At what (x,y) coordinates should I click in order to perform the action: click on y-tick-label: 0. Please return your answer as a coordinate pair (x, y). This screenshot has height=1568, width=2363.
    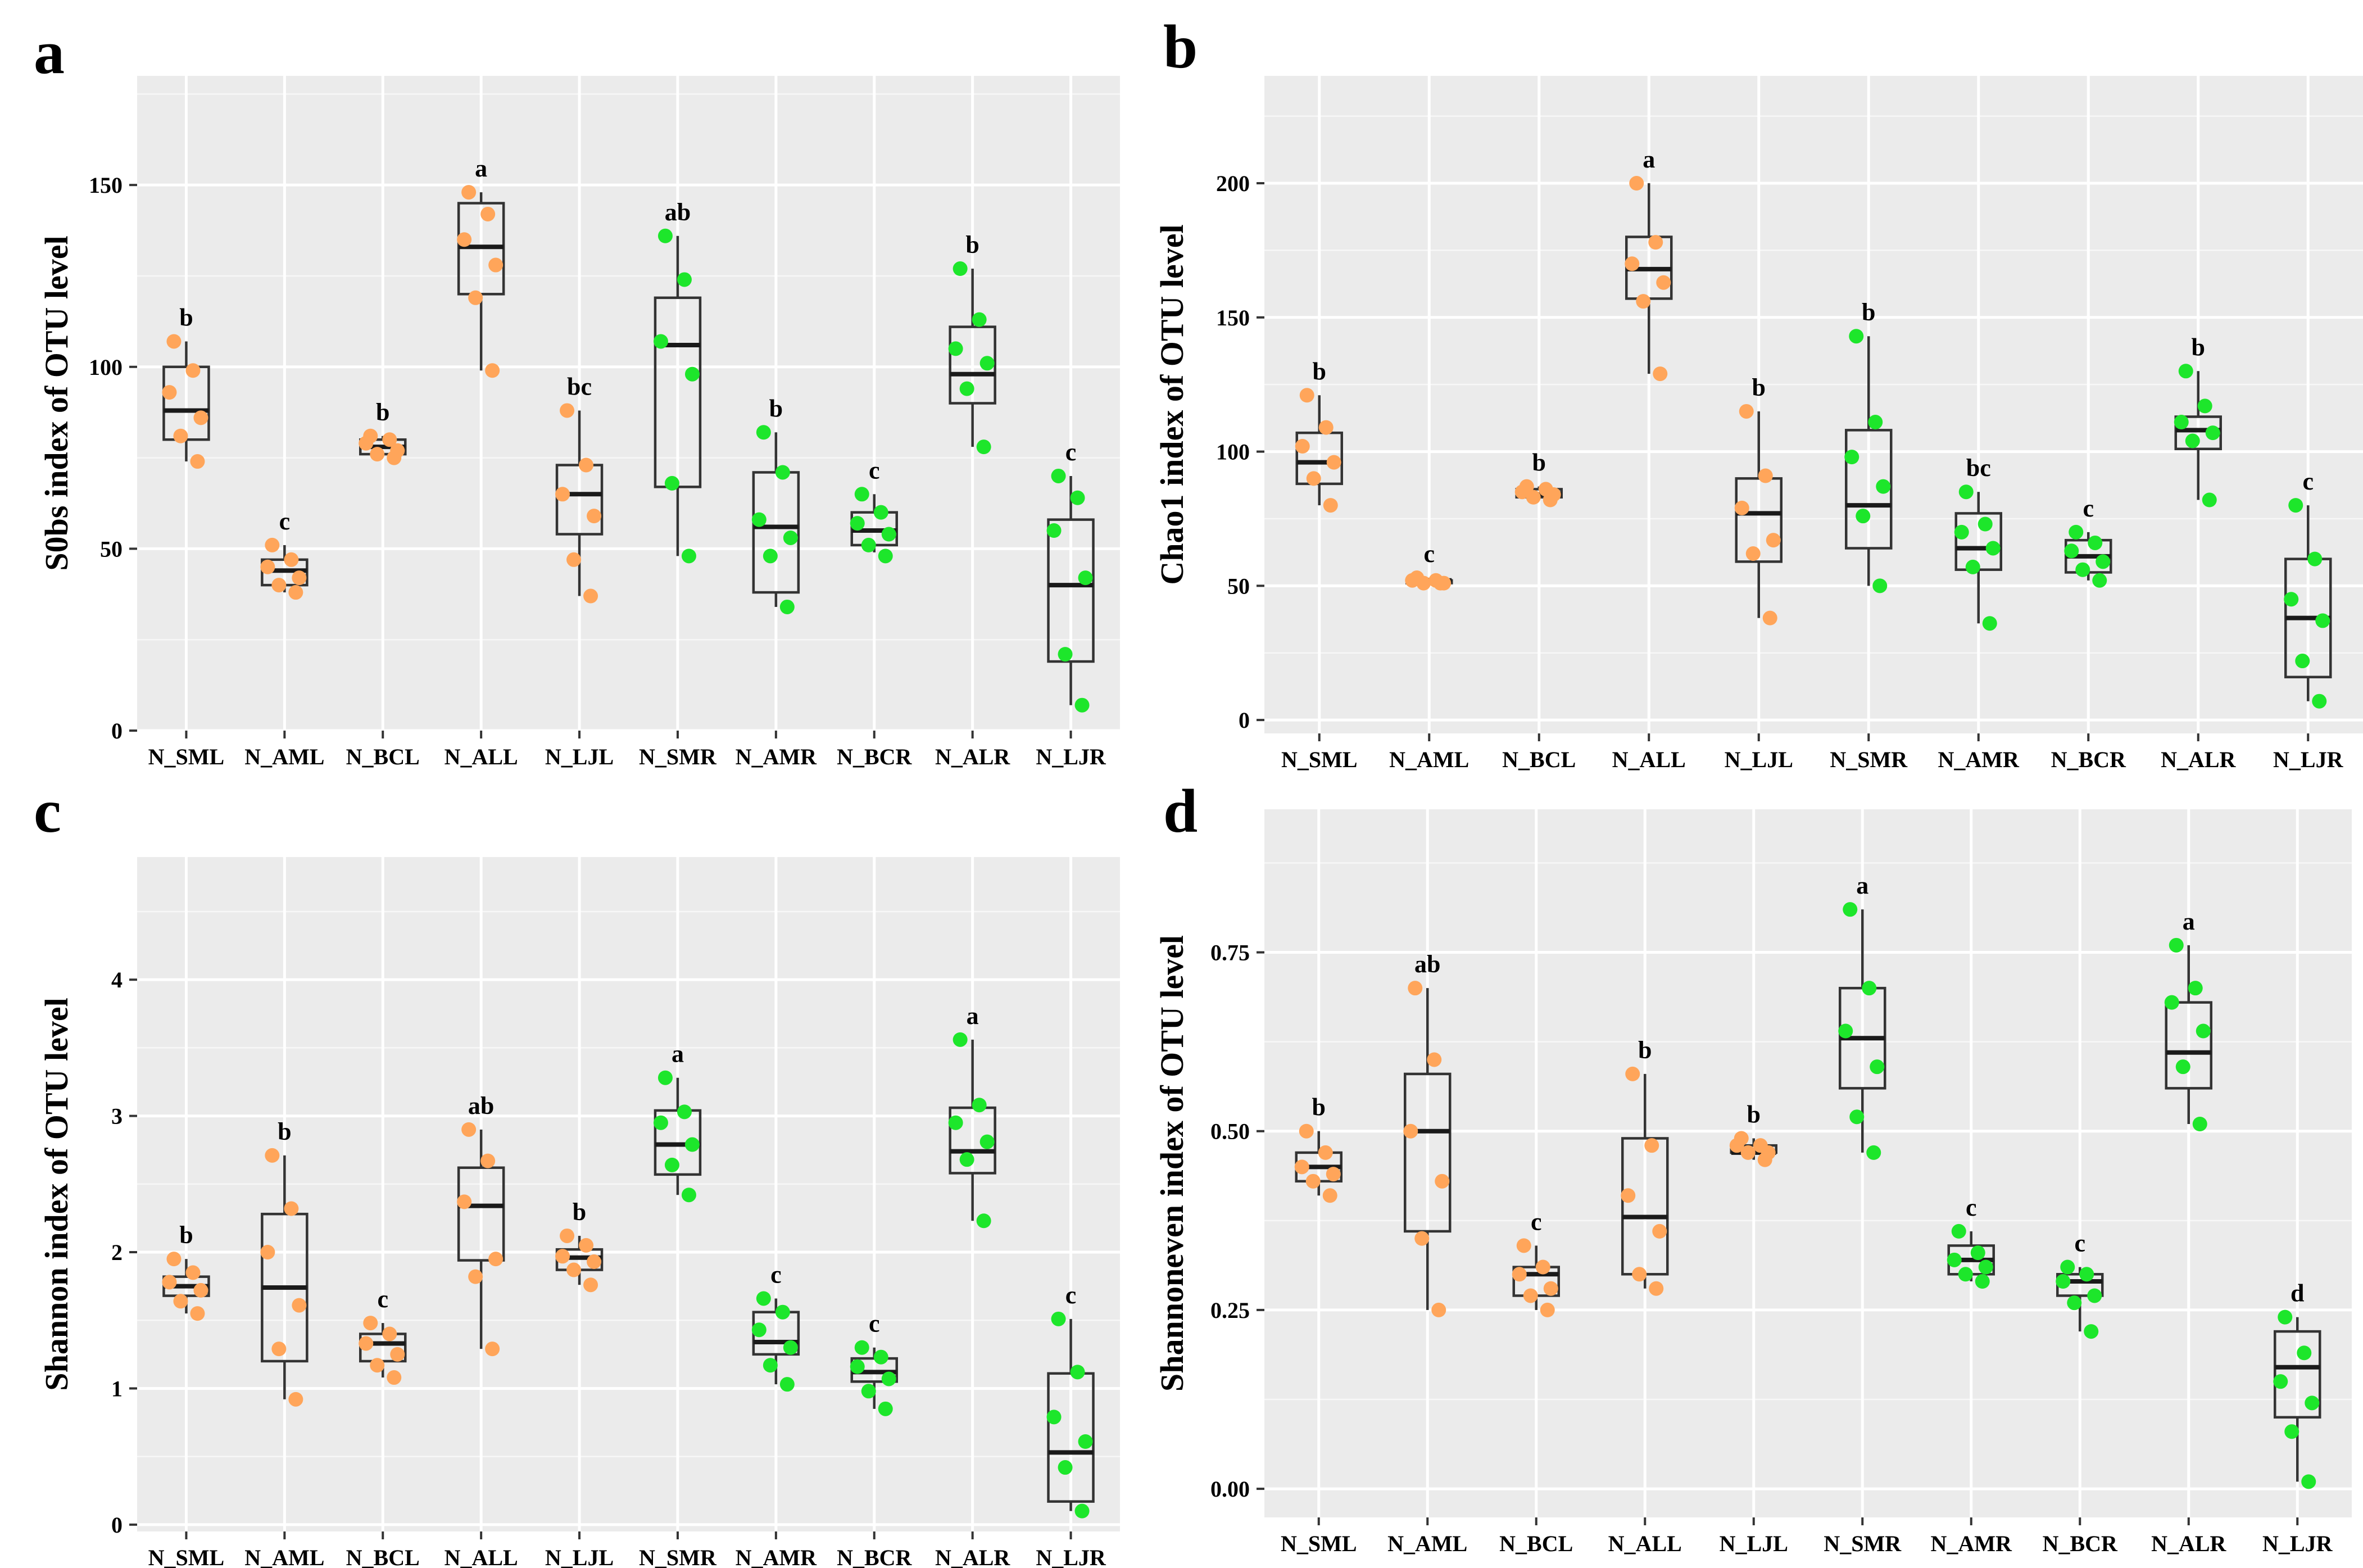
    Looking at the image, I should click on (117, 1525).